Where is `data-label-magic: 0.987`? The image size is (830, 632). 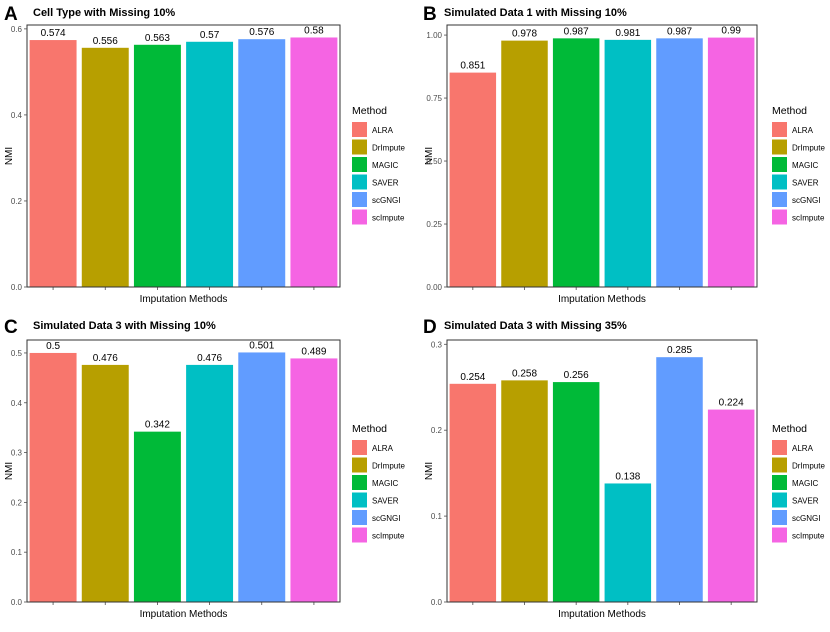 data-label-magic: 0.987 is located at coordinates (576, 31).